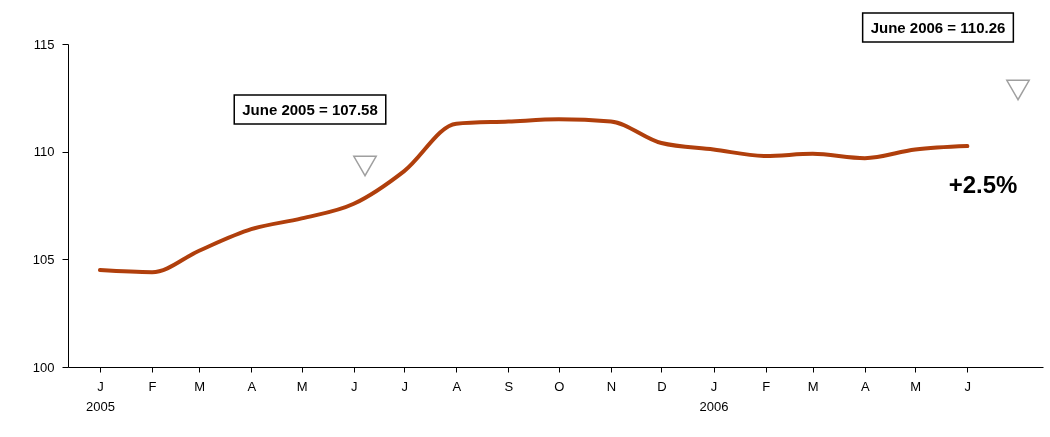  What do you see at coordinates (44, 44) in the screenshot?
I see `y-tick-label: 115` at bounding box center [44, 44].